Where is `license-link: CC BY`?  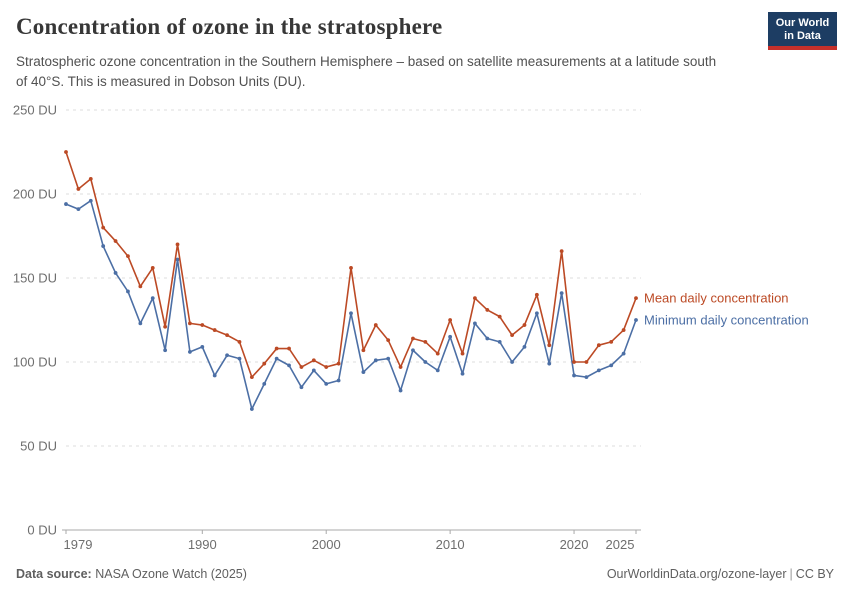 license-link: CC BY is located at coordinates (814, 574).